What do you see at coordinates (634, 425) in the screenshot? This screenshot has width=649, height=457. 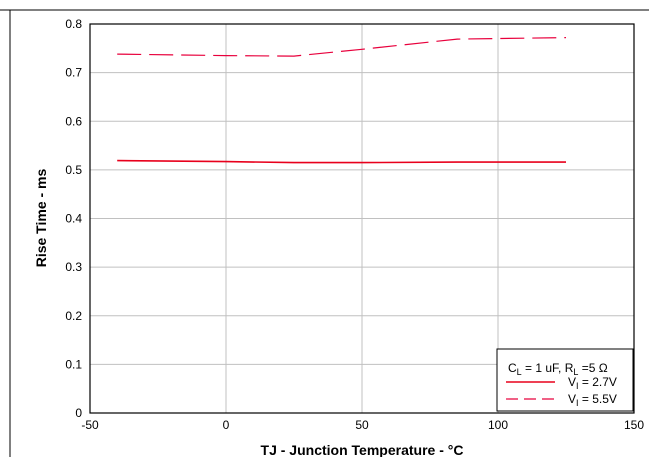 I see `x-tick-label: 150` at bounding box center [634, 425].